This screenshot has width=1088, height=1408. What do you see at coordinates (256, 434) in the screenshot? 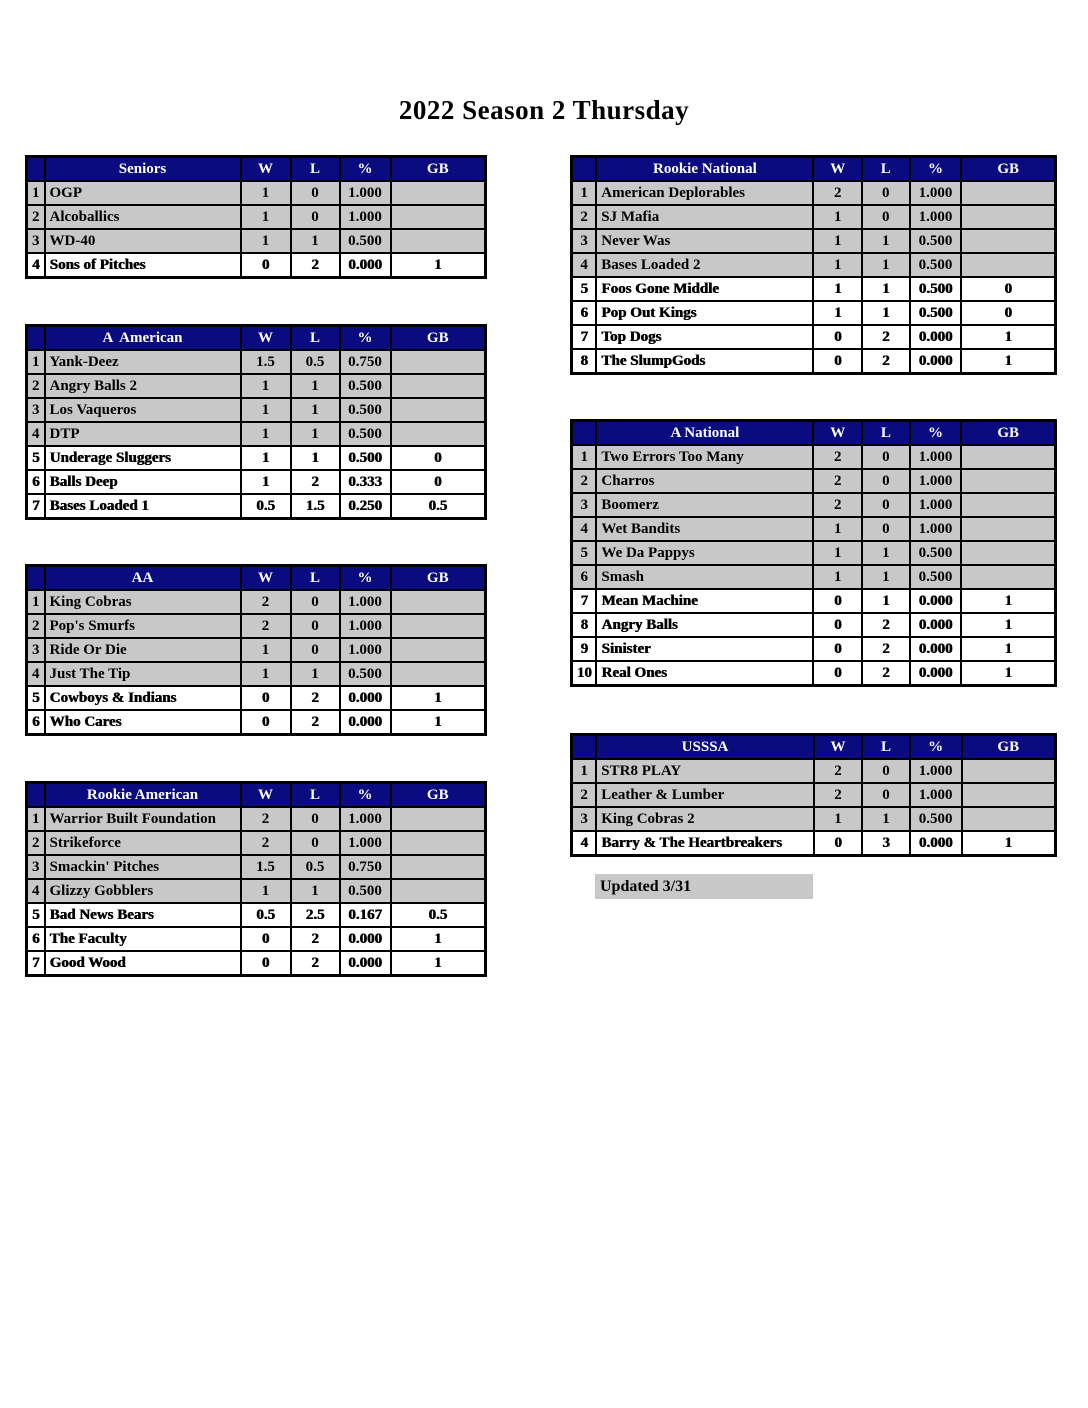
I see `table-row: 4 DTP 1 1 0.500` at bounding box center [256, 434].